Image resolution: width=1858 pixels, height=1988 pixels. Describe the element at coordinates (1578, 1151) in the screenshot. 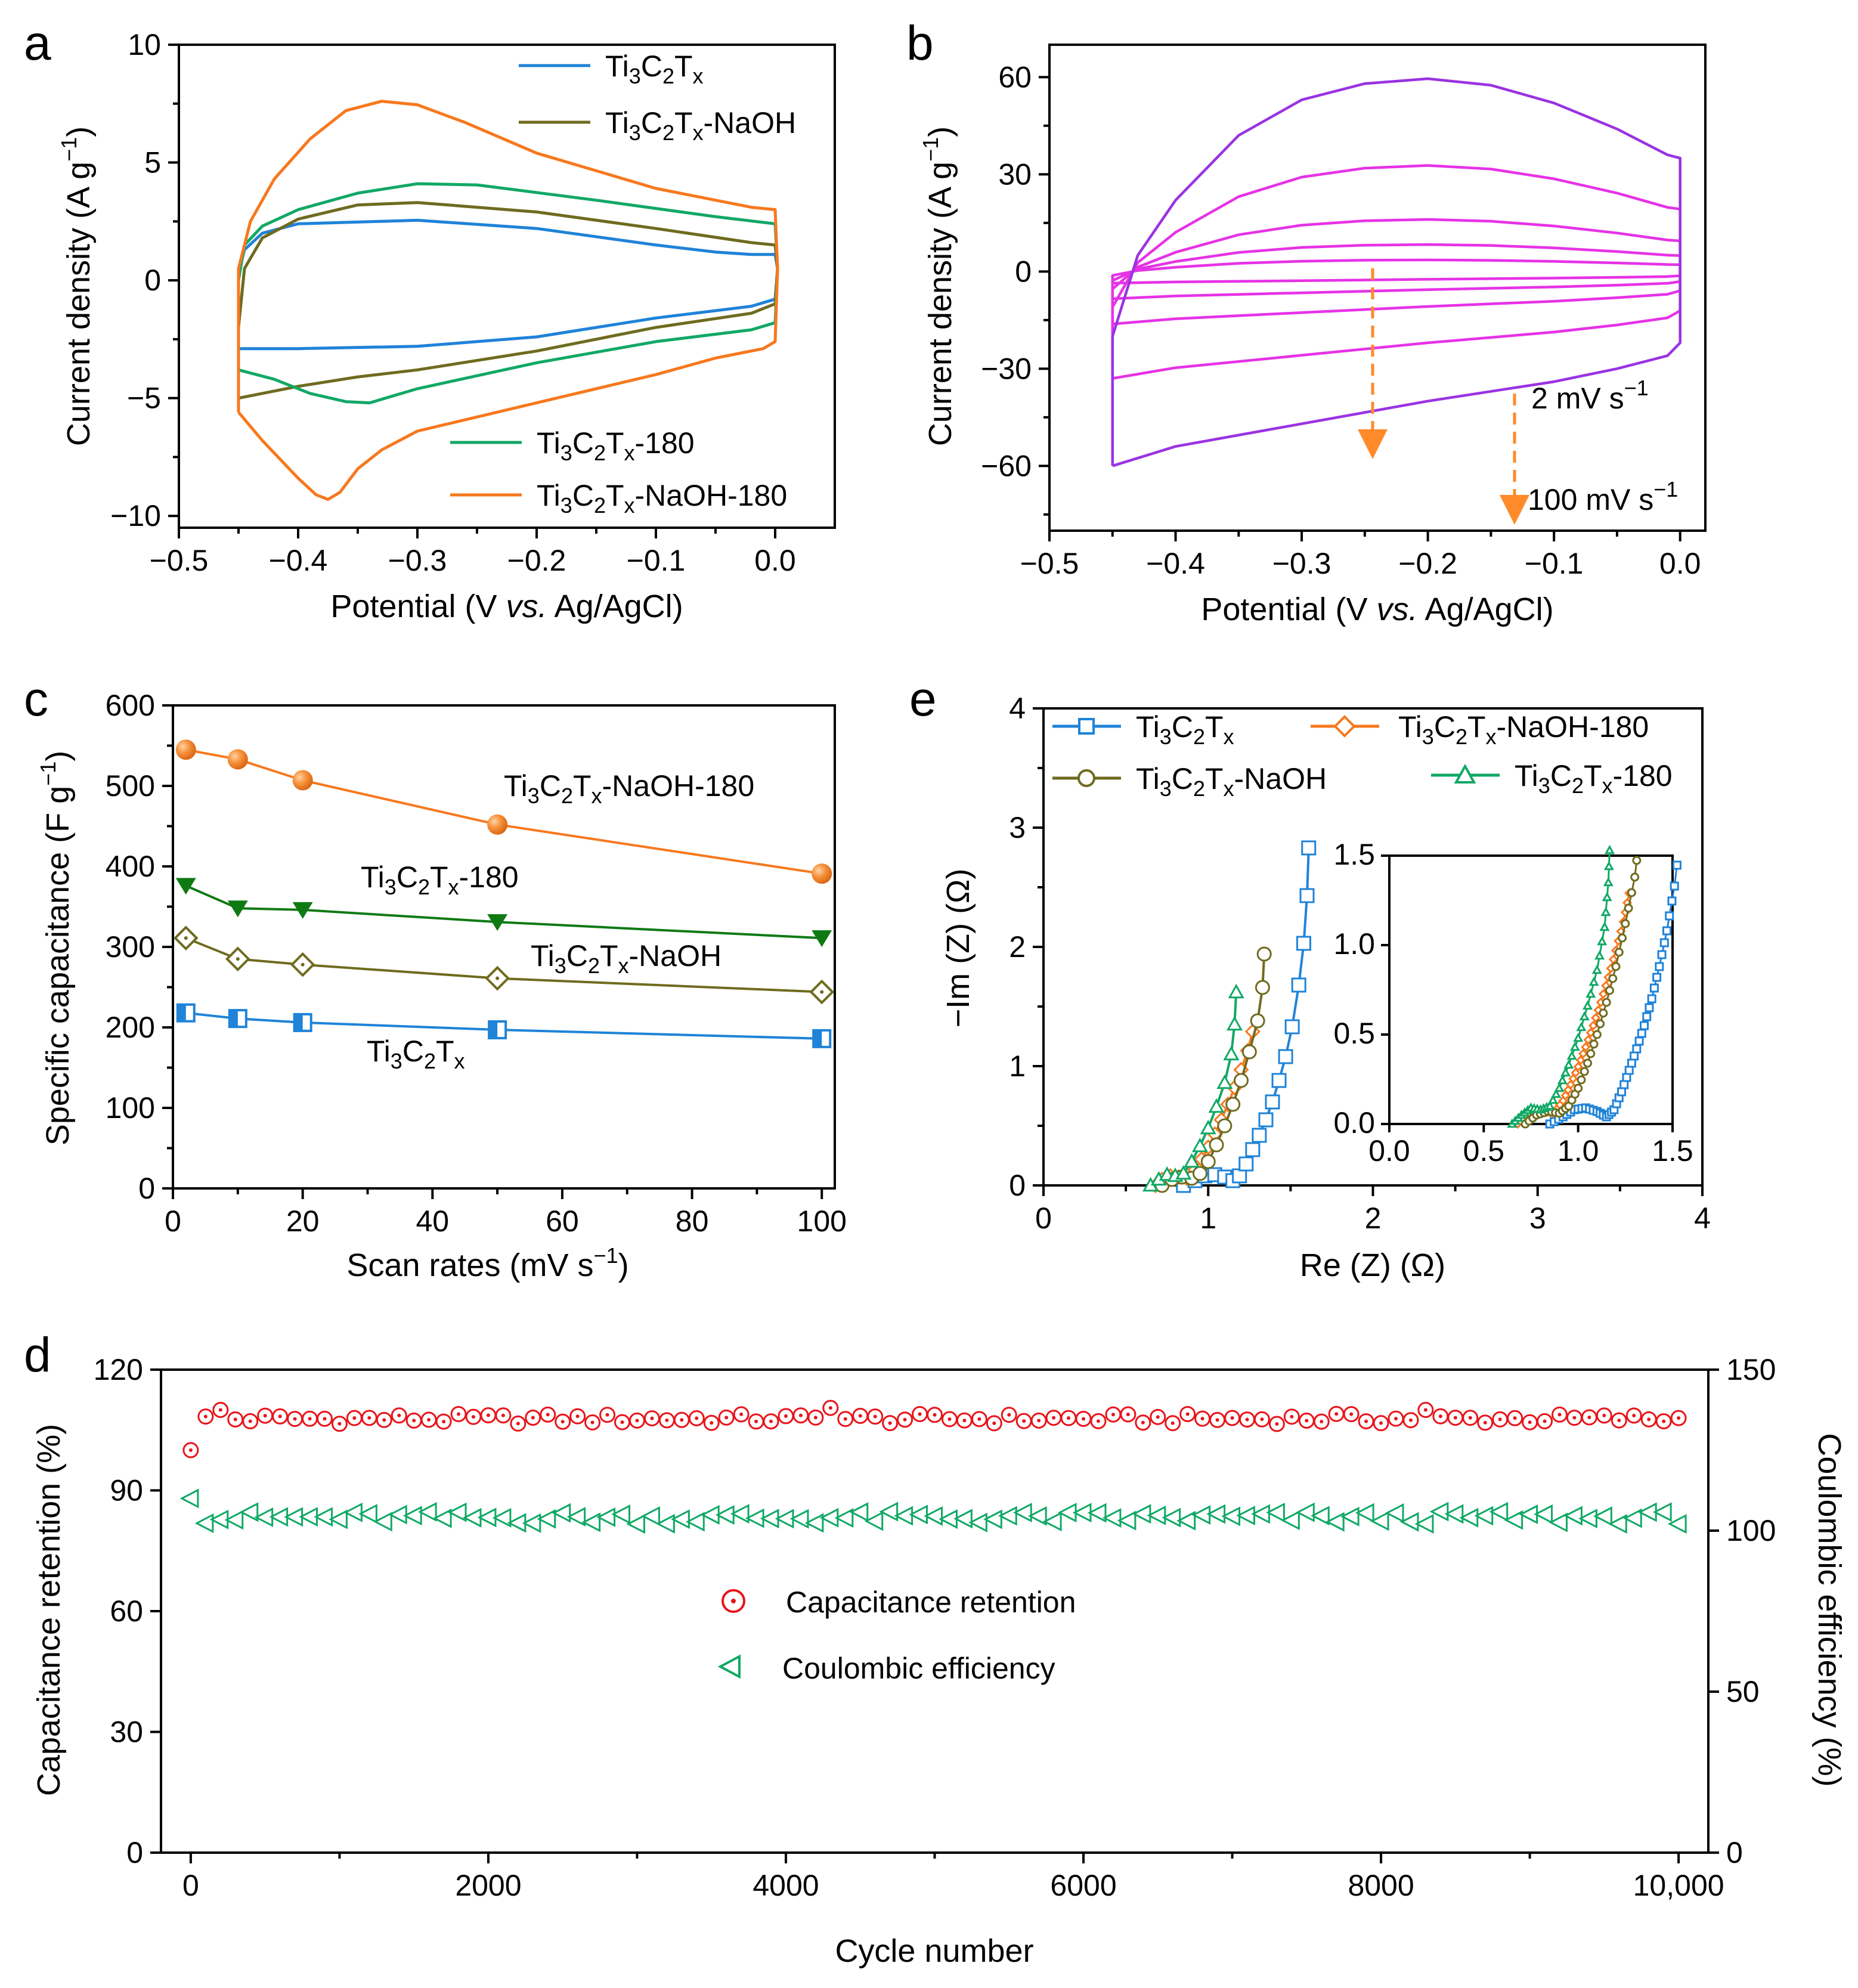

I see `inset-x-tick-label: 1.0` at that location.